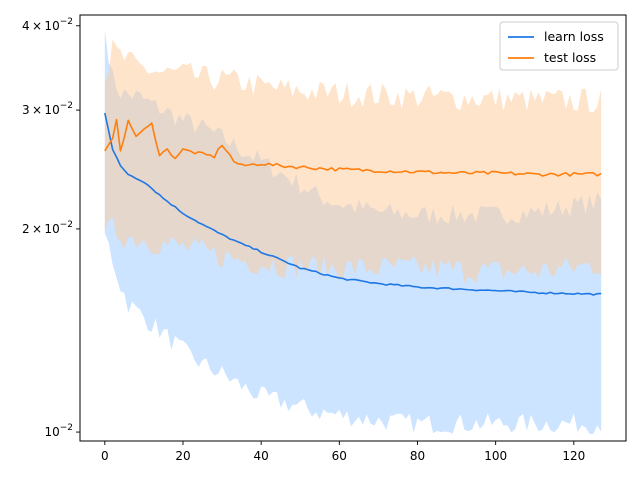 This screenshot has width=640, height=480. Describe the element at coordinates (574, 36) in the screenshot. I see `legend-label-learn-loss: learn loss` at that location.